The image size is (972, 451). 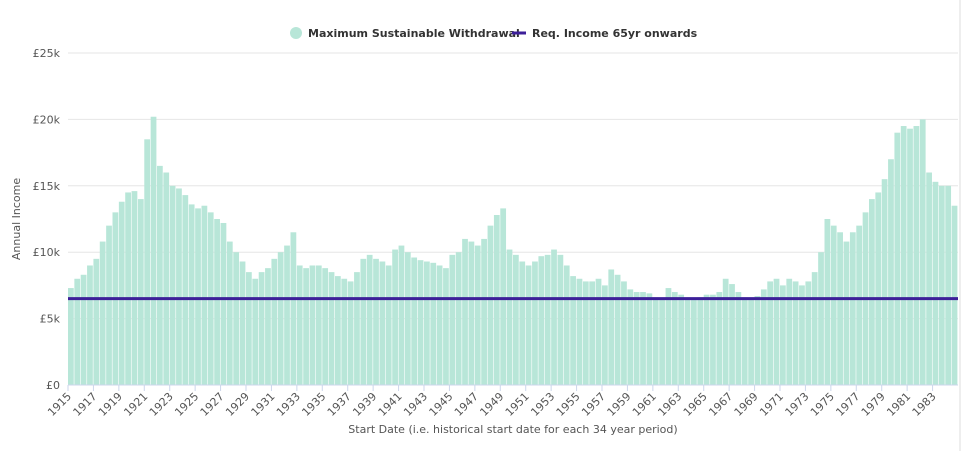 What do you see at coordinates (517, 404) in the screenshot?
I see `x-tick-label: 1951` at bounding box center [517, 404].